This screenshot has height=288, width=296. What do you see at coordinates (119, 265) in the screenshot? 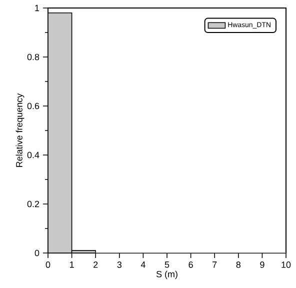
I see `x-tick-label: 3` at bounding box center [119, 265].